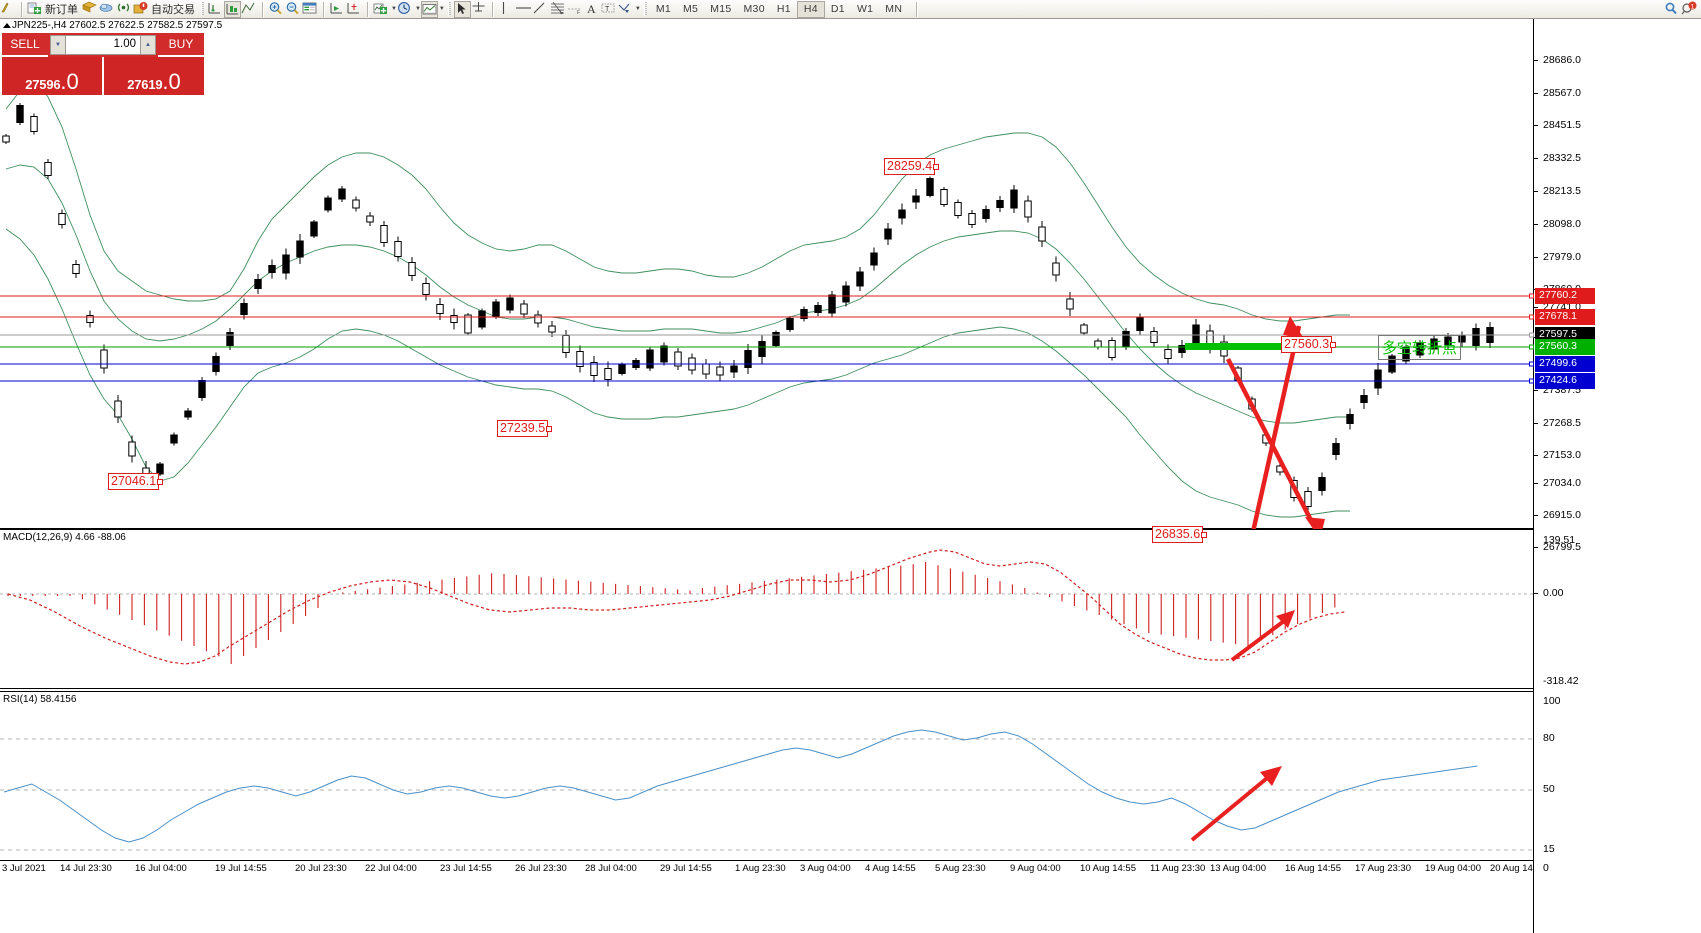  What do you see at coordinates (241, 868) in the screenshot?
I see `time-label-3: 19 Jul 14:55` at bounding box center [241, 868].